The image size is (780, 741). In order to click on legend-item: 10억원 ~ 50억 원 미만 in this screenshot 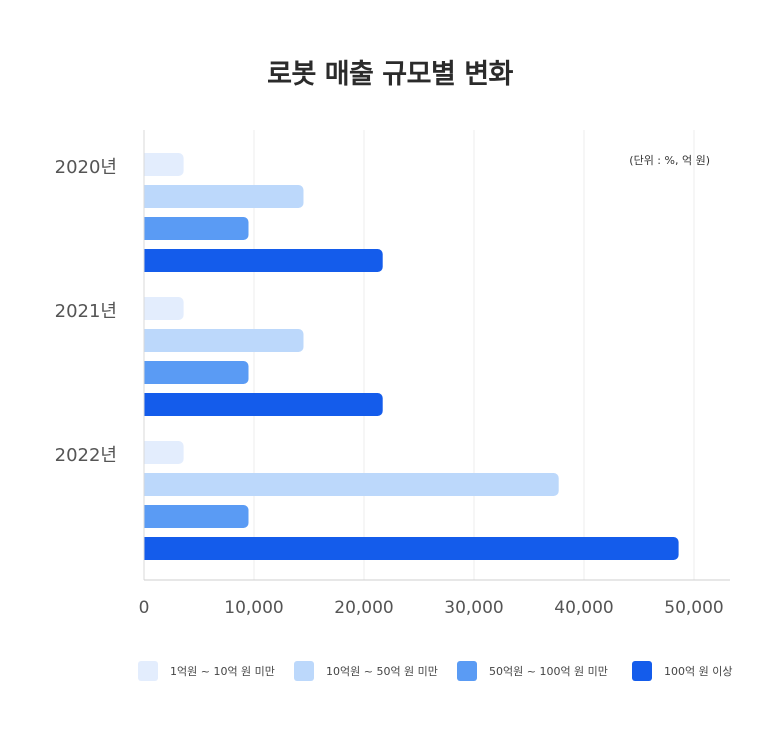, I will do `click(366, 671)`.